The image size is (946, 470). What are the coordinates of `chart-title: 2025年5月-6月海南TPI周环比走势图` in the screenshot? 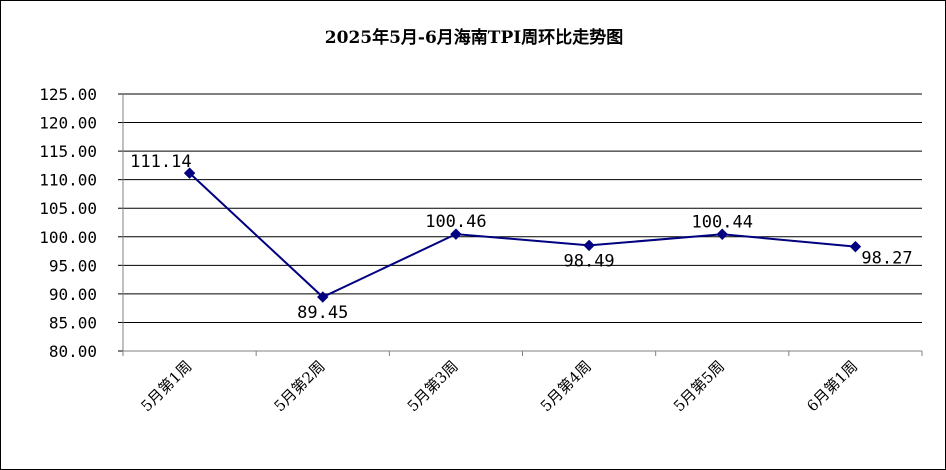 It's located at (474, 37).